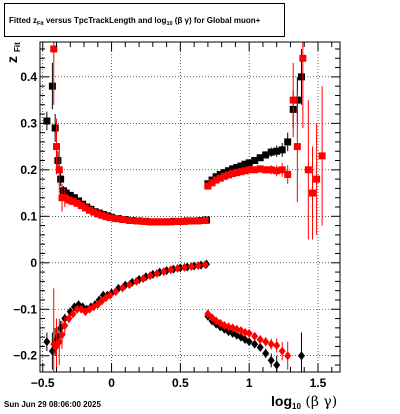 This screenshot has height=414, width=400. Describe the element at coordinates (296, 406) in the screenshot. I see `x-axis-label-sub: 10` at that location.